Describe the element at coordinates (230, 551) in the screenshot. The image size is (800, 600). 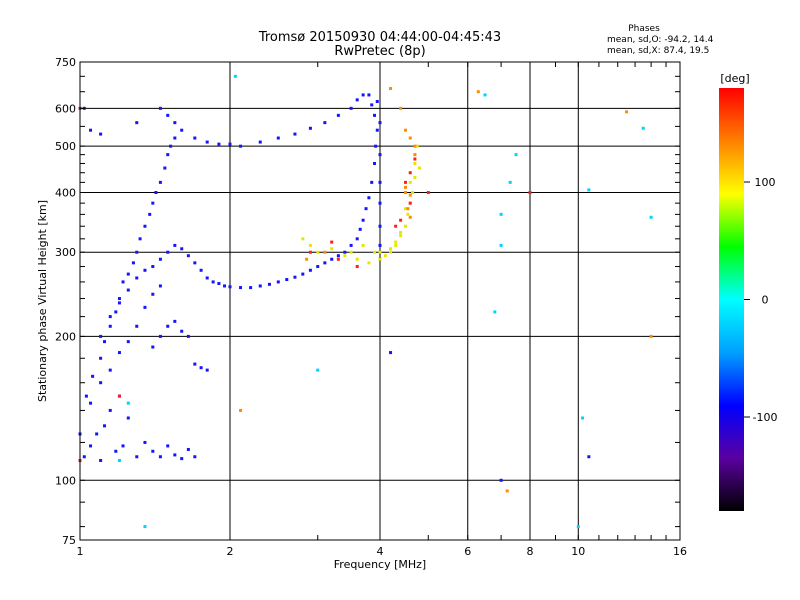
I see `x-tick-label: 2` at that location.